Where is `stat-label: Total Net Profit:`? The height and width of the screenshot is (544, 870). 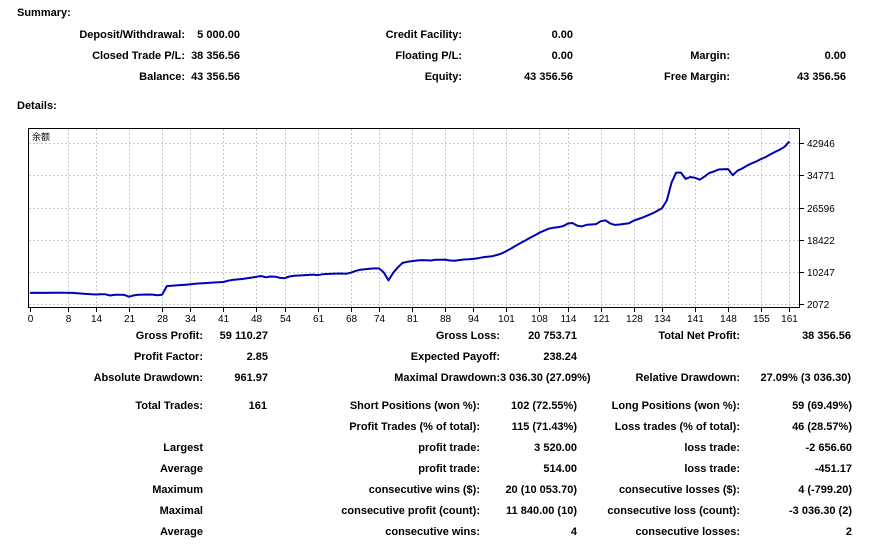
stat-label: Total Net Profit: is located at coordinates (699, 336).